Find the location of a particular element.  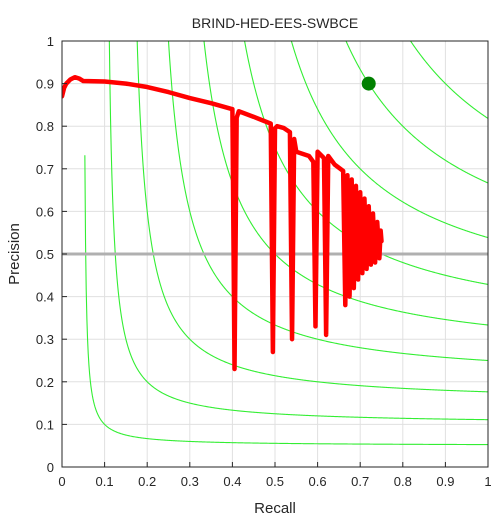

y-tick-label: 0.4 is located at coordinates (45, 297).